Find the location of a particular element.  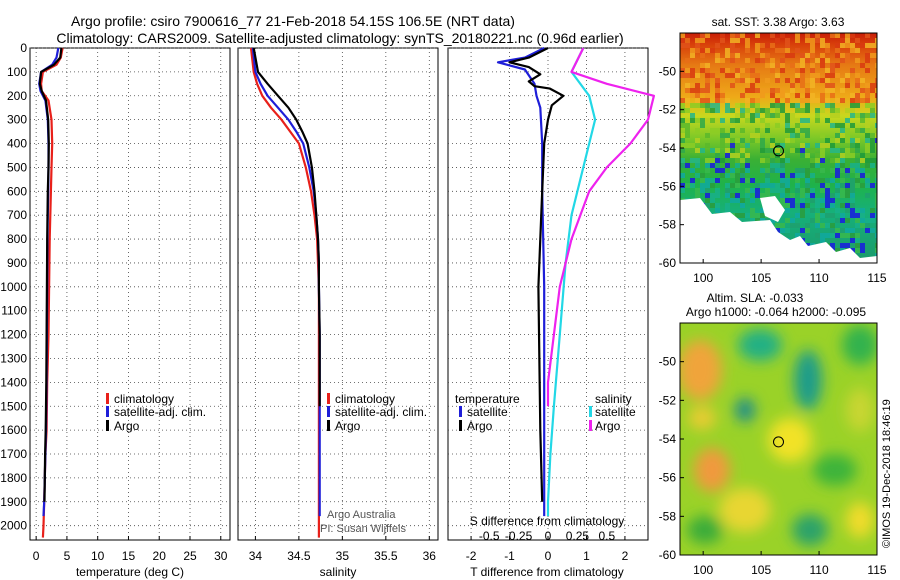

y-tick-label: 400 is located at coordinates (17, 144).